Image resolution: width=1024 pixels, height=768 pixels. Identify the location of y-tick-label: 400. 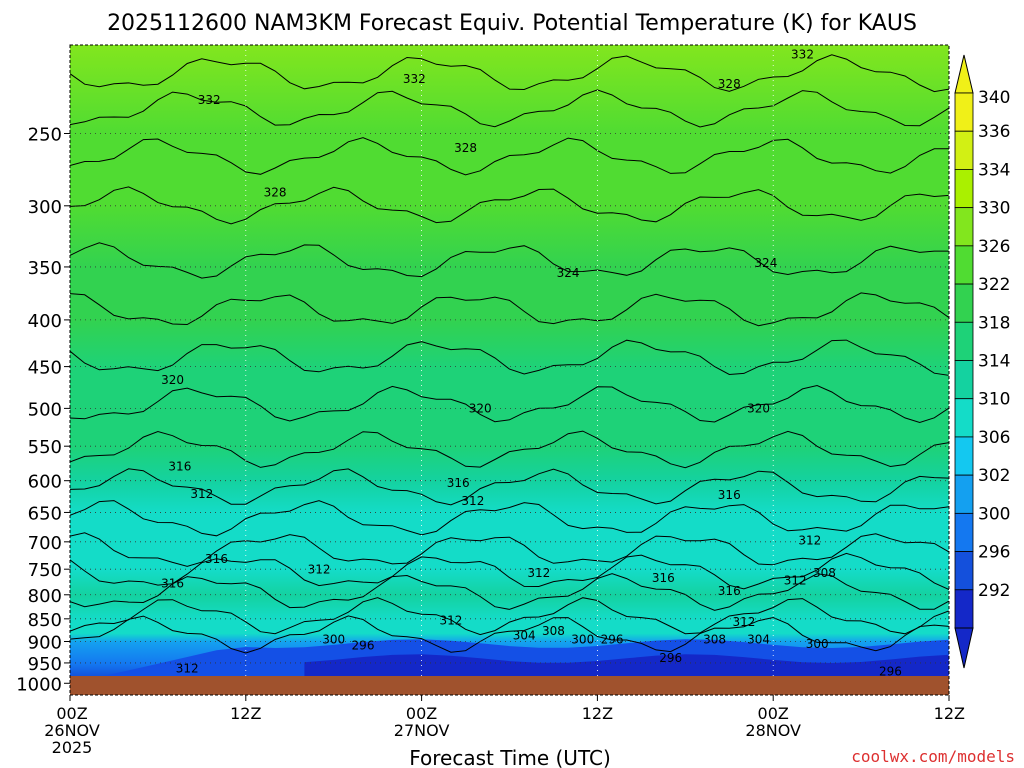
(45, 321).